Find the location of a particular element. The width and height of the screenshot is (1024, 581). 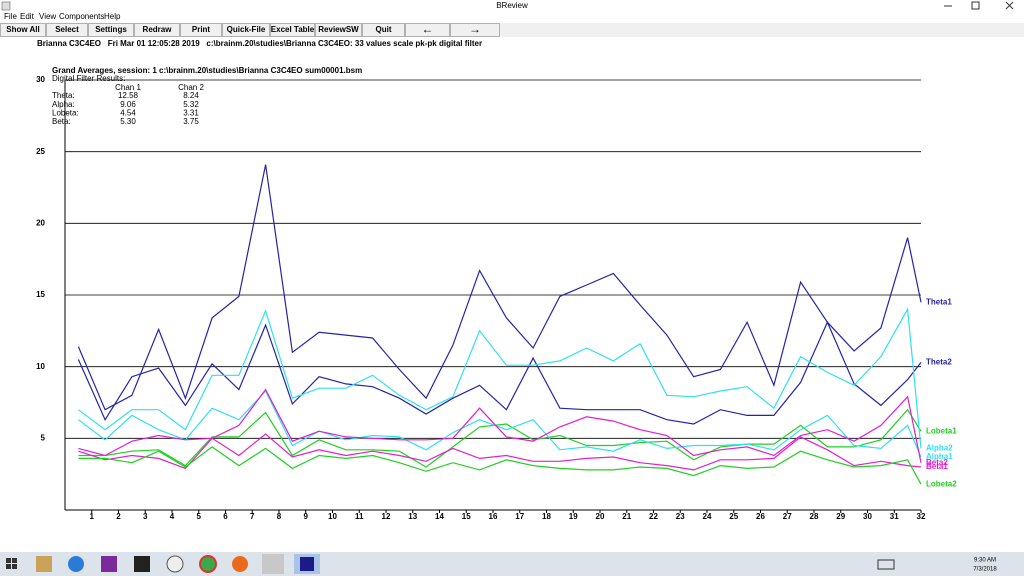

x-tick-label: 20 is located at coordinates (600, 516).